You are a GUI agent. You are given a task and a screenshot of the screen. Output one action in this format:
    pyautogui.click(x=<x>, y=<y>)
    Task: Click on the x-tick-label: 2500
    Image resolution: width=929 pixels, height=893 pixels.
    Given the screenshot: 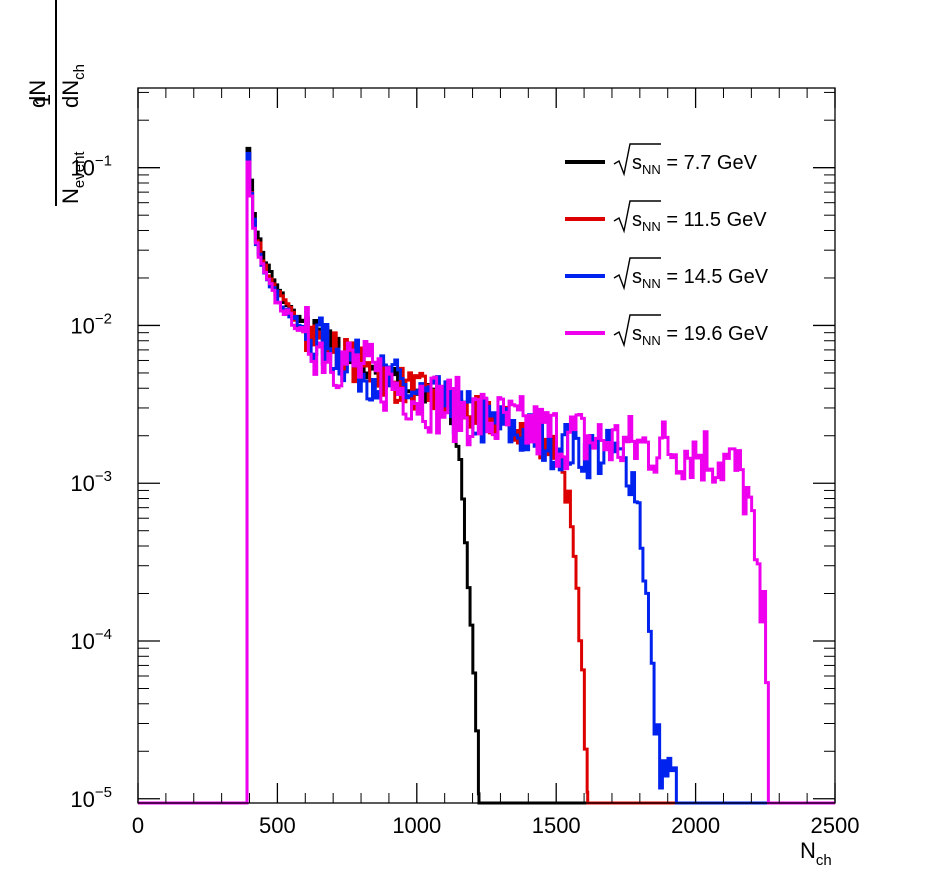 What is the action you would take?
    pyautogui.click(x=835, y=825)
    